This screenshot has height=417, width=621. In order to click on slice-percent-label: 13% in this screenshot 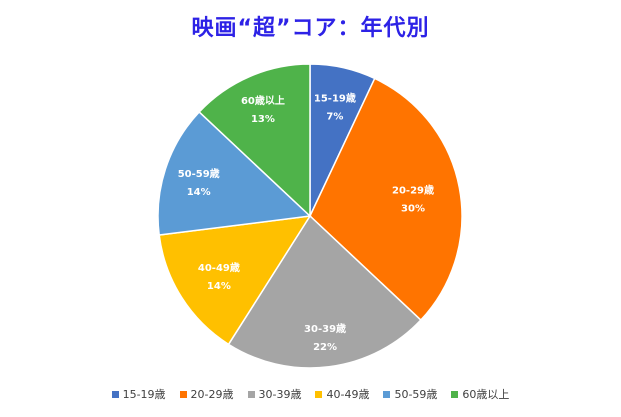, I will do `click(263, 119)`.